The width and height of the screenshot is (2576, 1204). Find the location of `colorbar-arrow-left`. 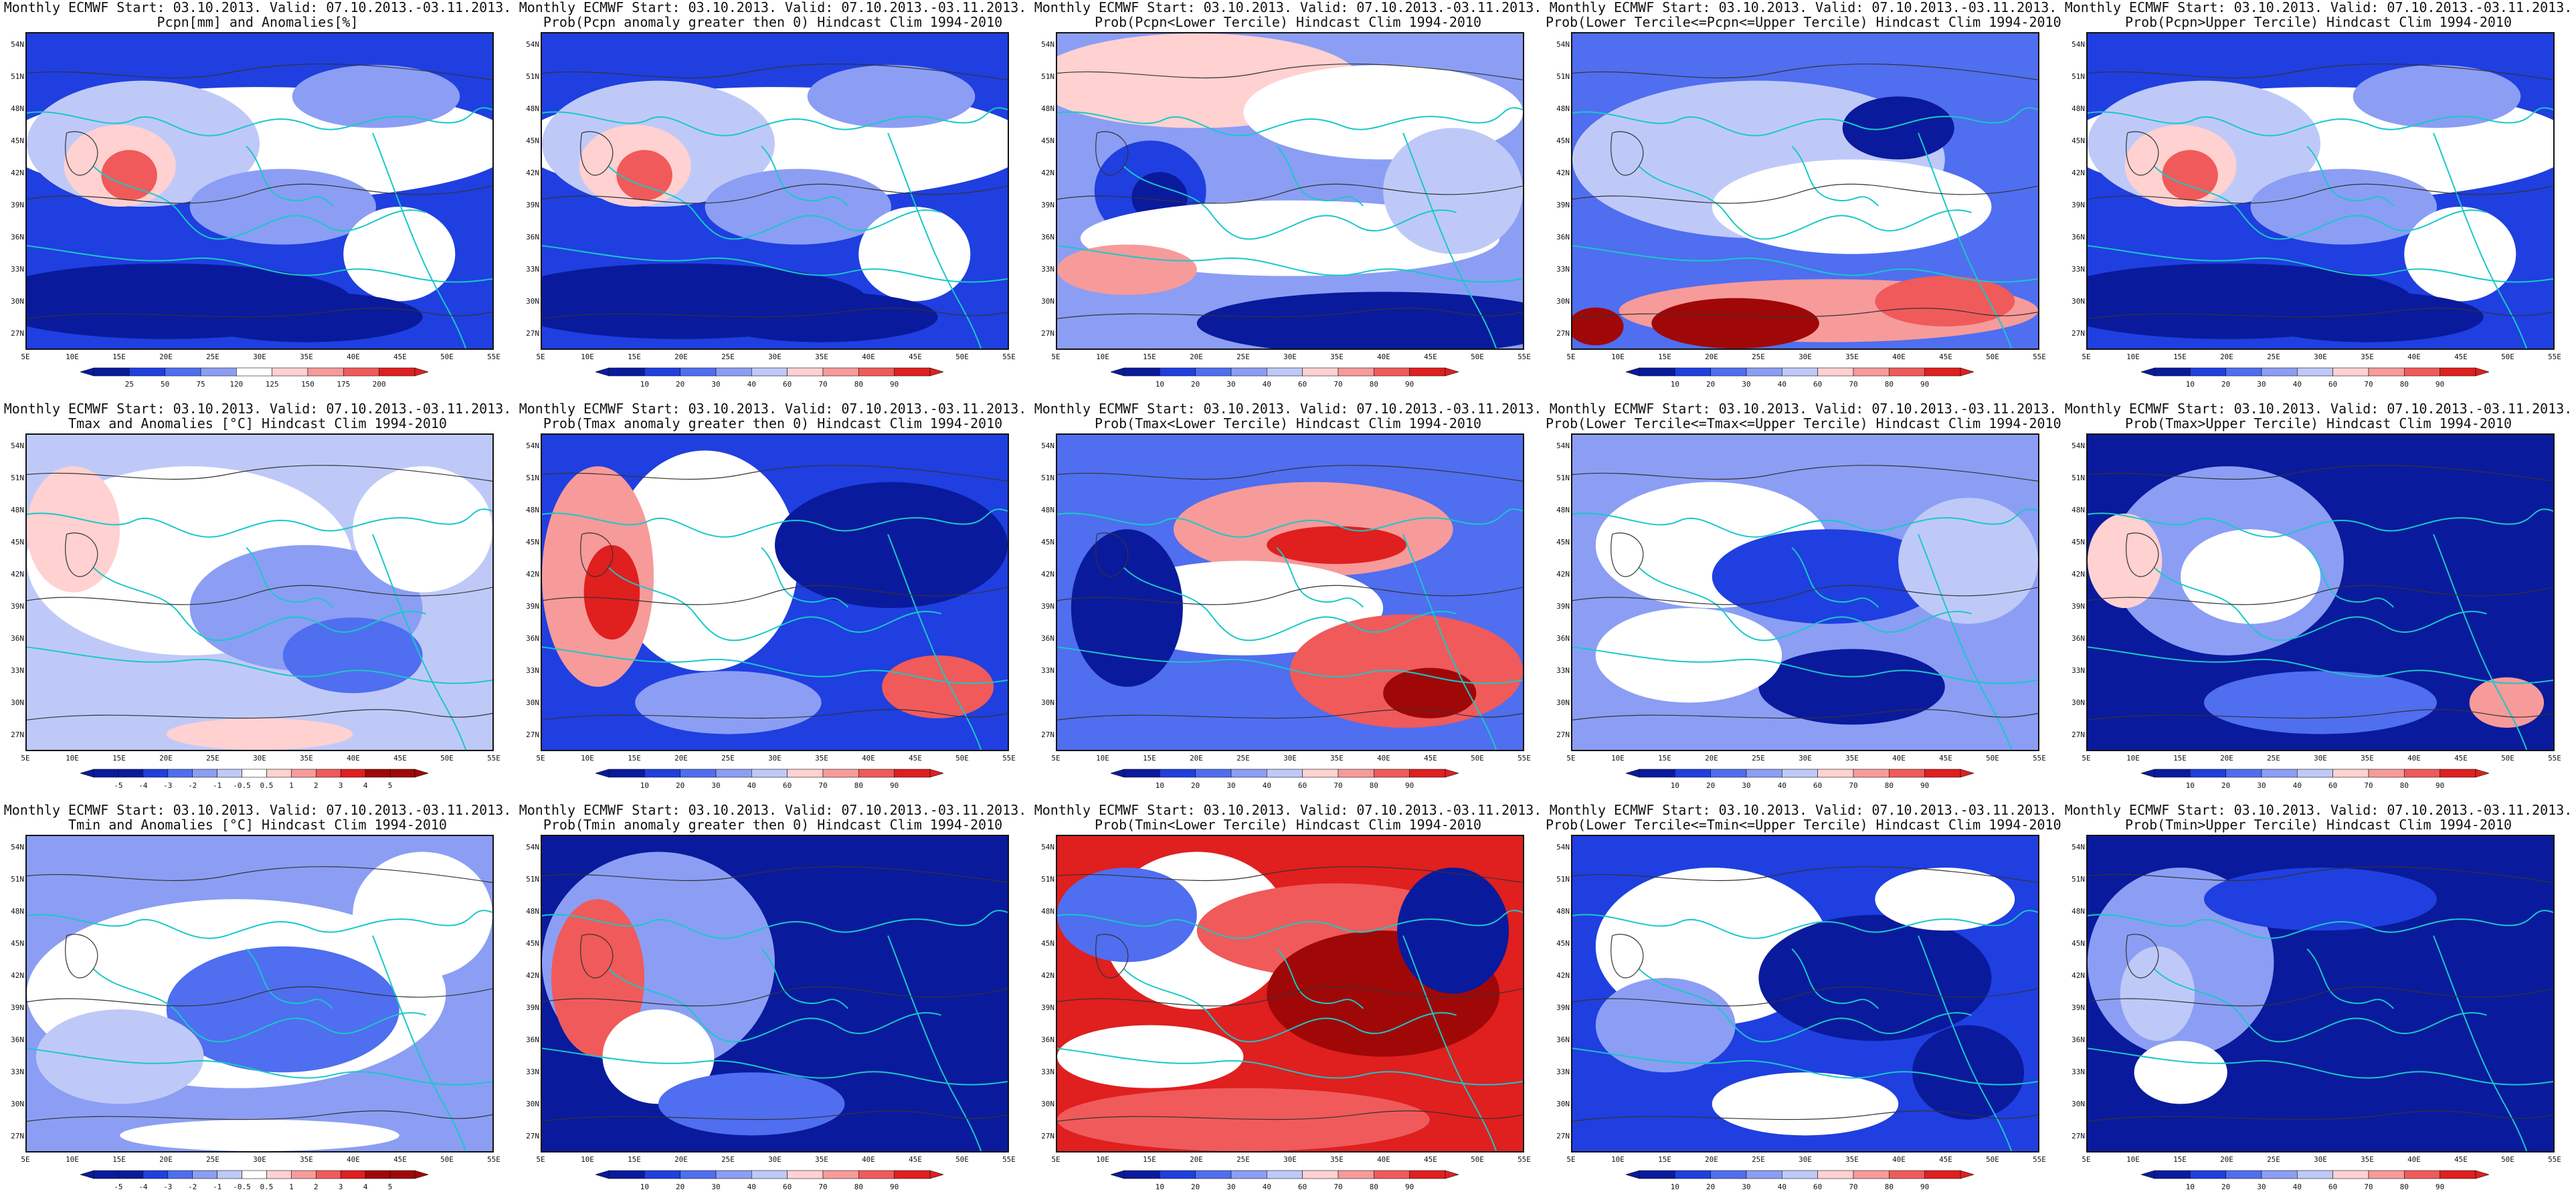

colorbar-arrow-left is located at coordinates (602, 1174).